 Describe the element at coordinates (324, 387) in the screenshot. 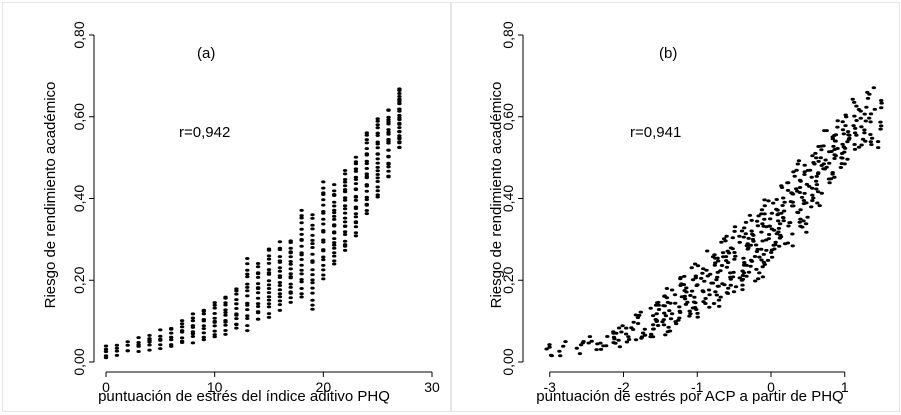

I see `x-tick-label: 20` at that location.